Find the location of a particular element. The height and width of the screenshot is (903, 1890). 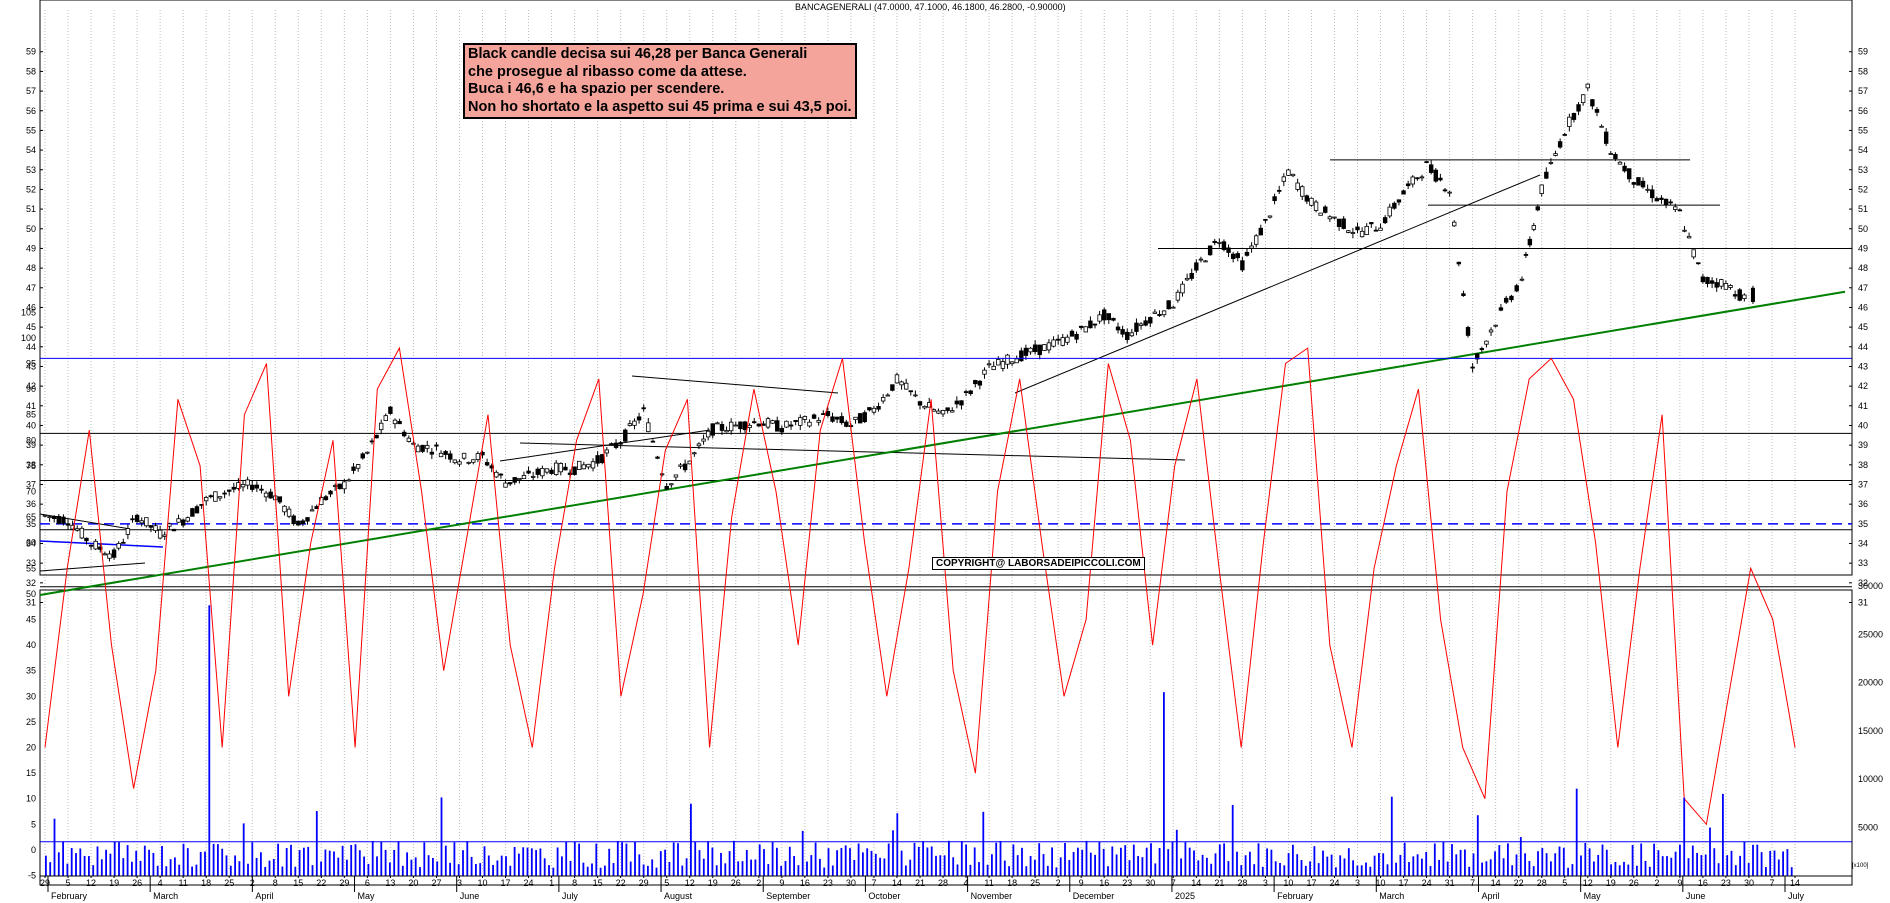

x-tick-label-date: 28 is located at coordinates (1542, 883).